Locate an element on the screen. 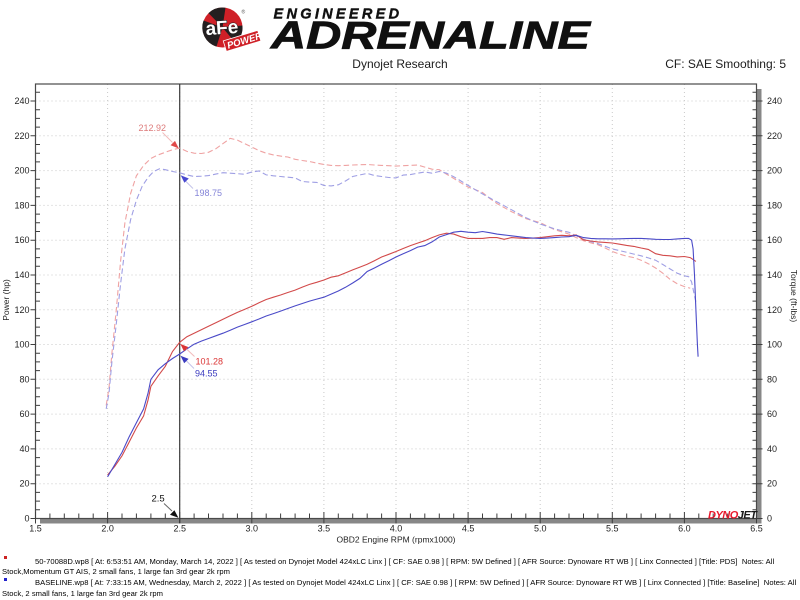 The width and height of the screenshot is (800, 600). svg-text: 1.5 is located at coordinates (35, 529).